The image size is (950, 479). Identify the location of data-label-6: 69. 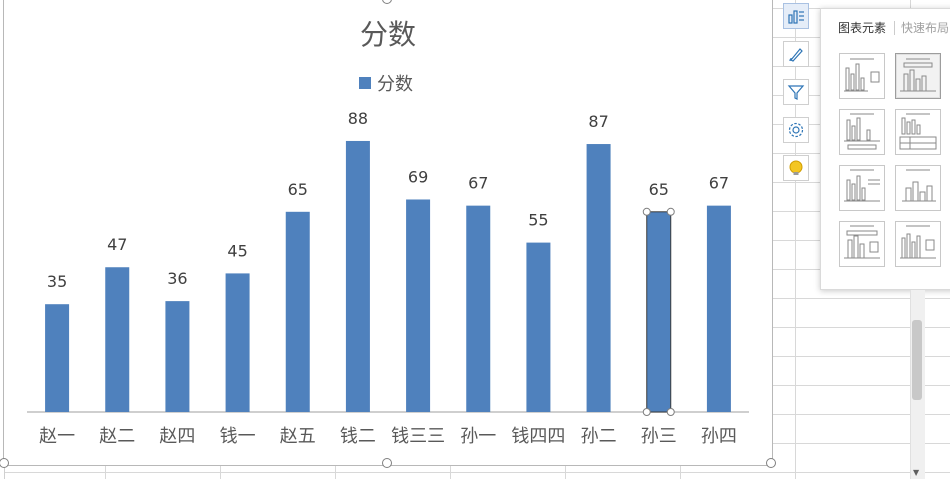
(418, 176).